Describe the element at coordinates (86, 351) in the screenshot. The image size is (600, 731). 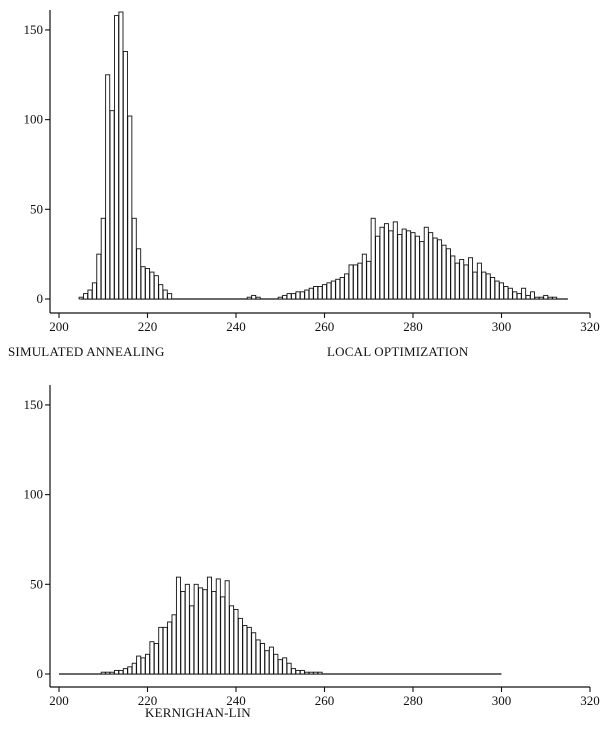
I see `series-label: SIMULATED ANNEALING` at that location.